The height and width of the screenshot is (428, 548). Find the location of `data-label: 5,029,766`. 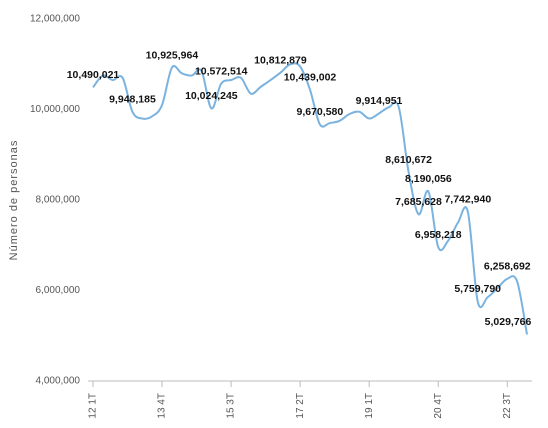

data-label: 5,029,766 is located at coordinates (508, 322).